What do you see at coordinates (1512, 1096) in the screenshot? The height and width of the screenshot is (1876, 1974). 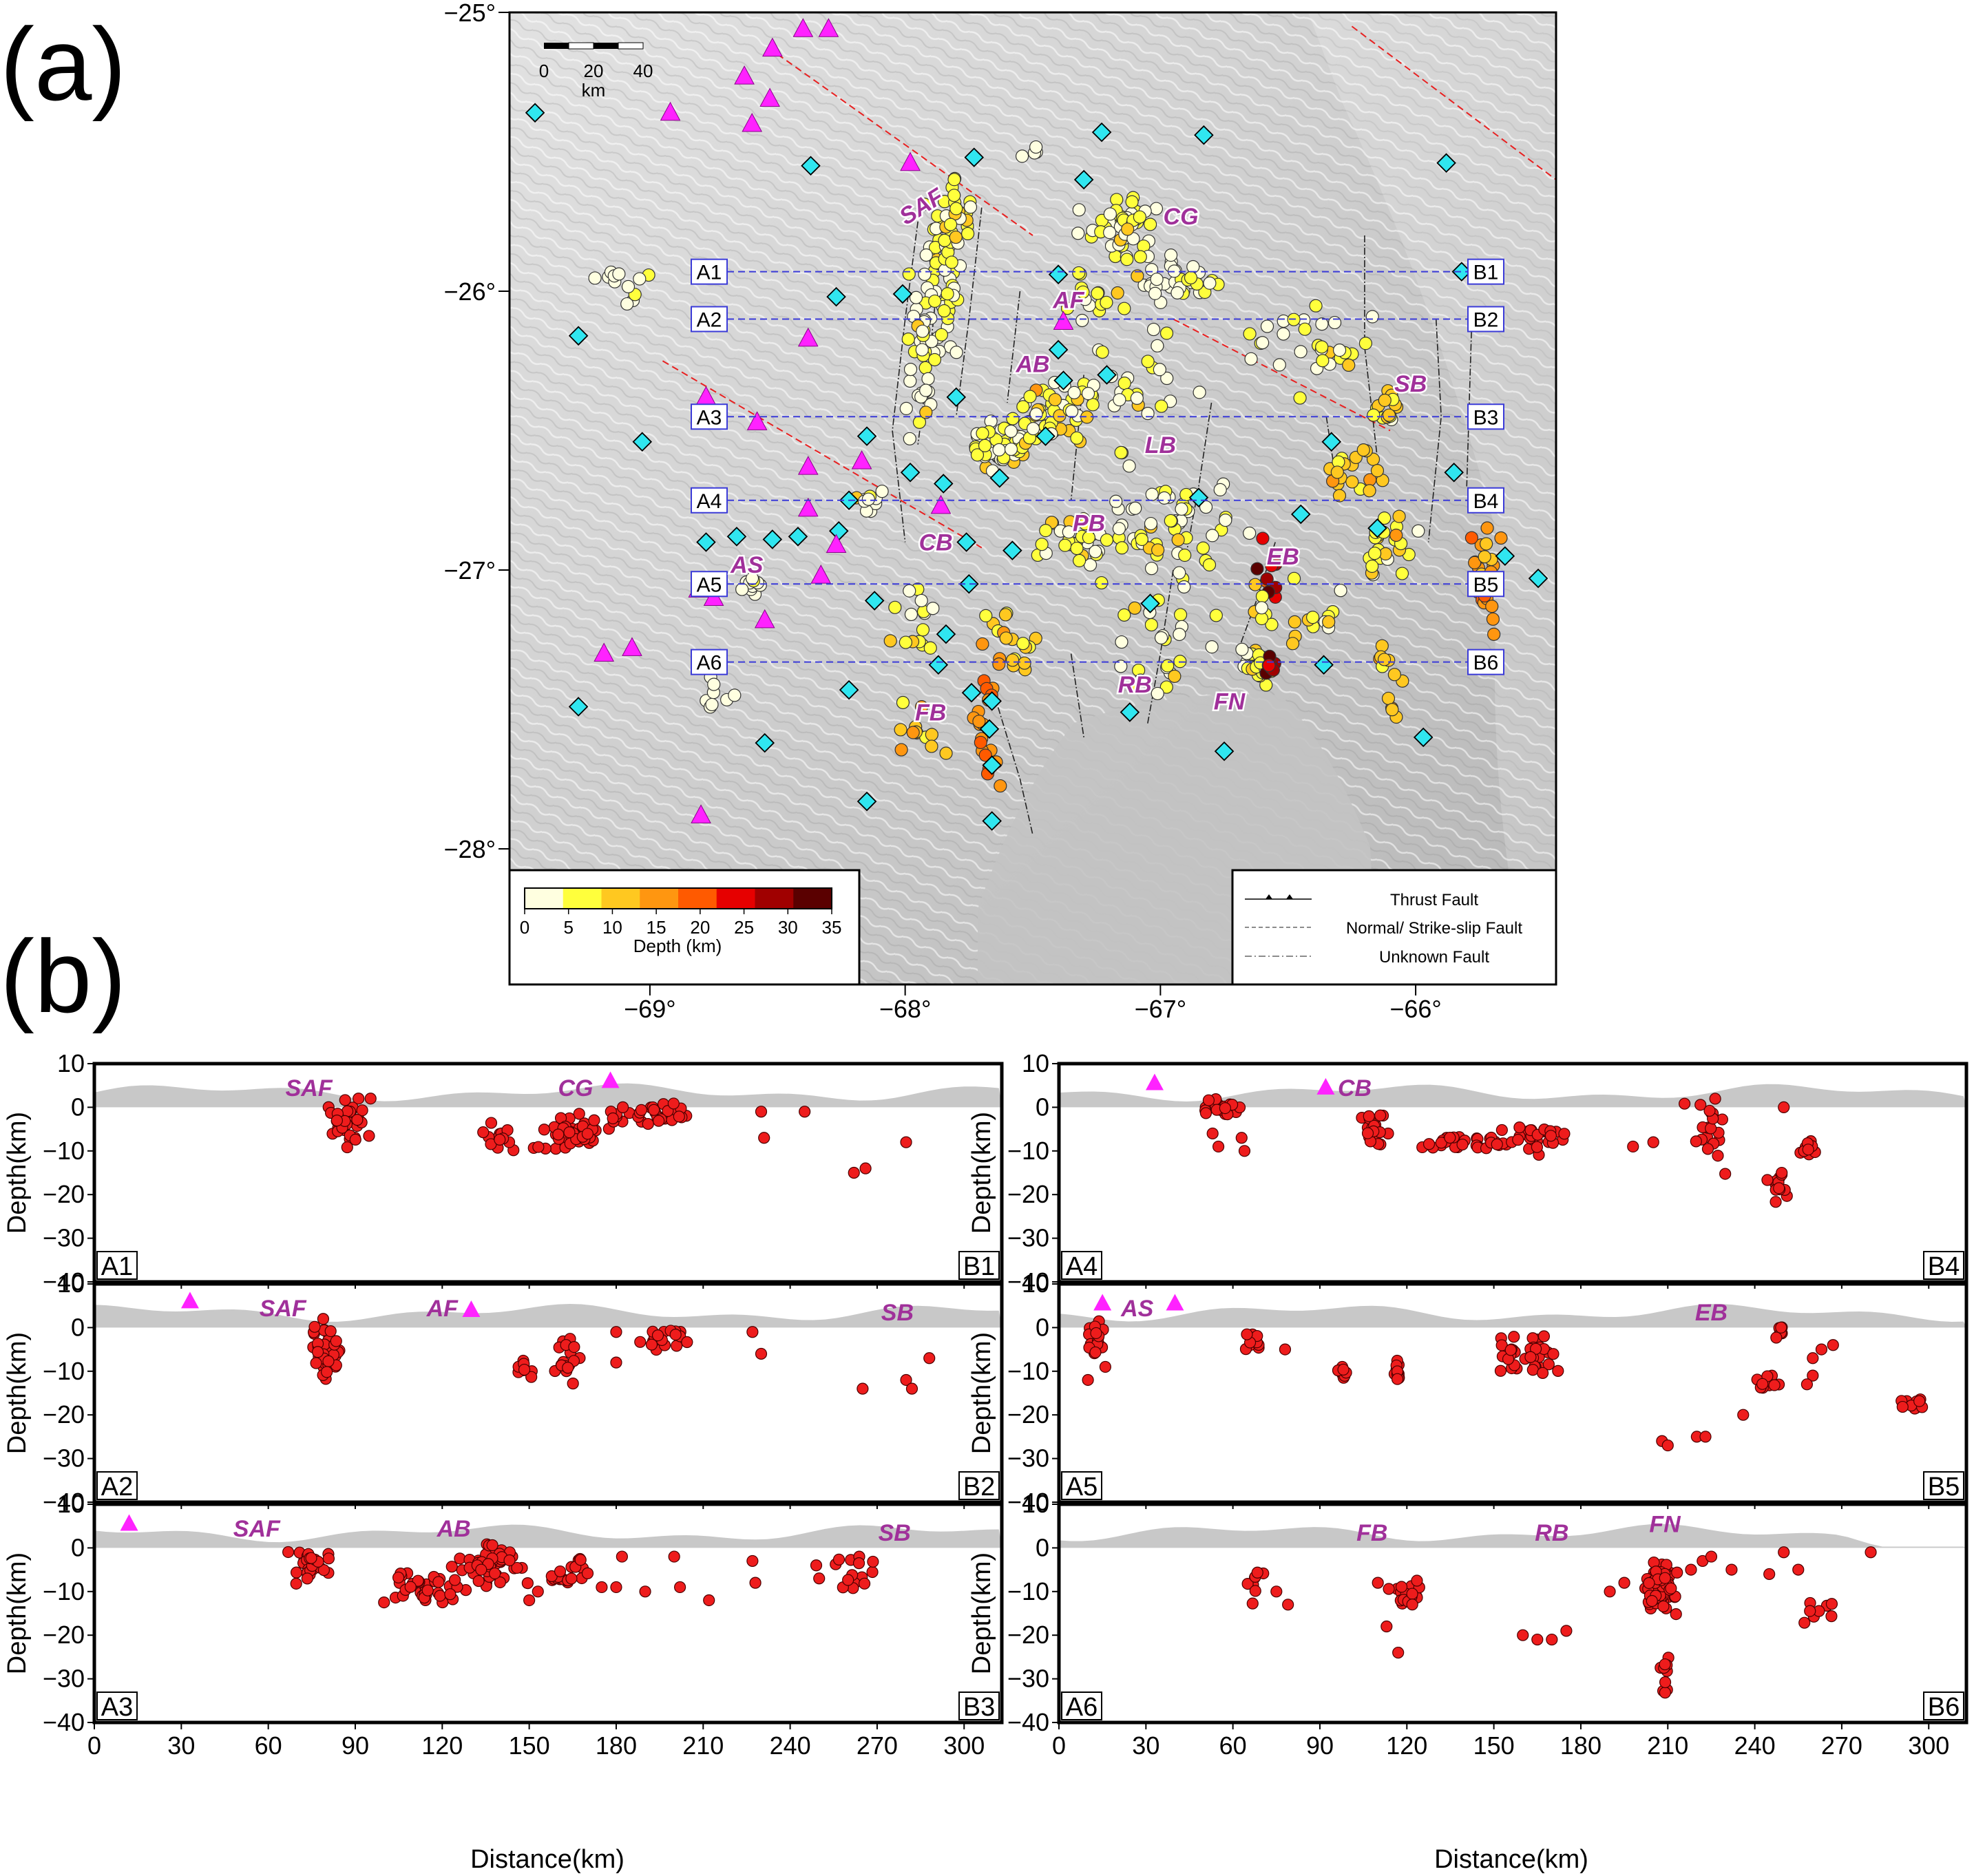 I see `topography-profile` at bounding box center [1512, 1096].